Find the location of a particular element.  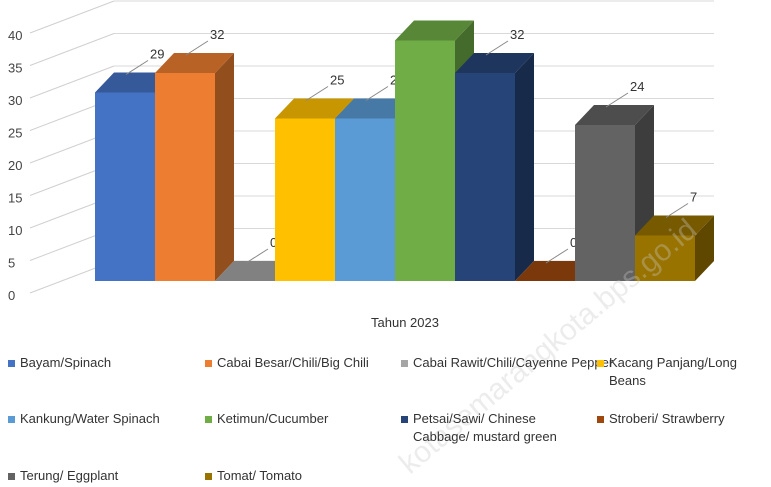

data-label: 29 is located at coordinates (157, 54).